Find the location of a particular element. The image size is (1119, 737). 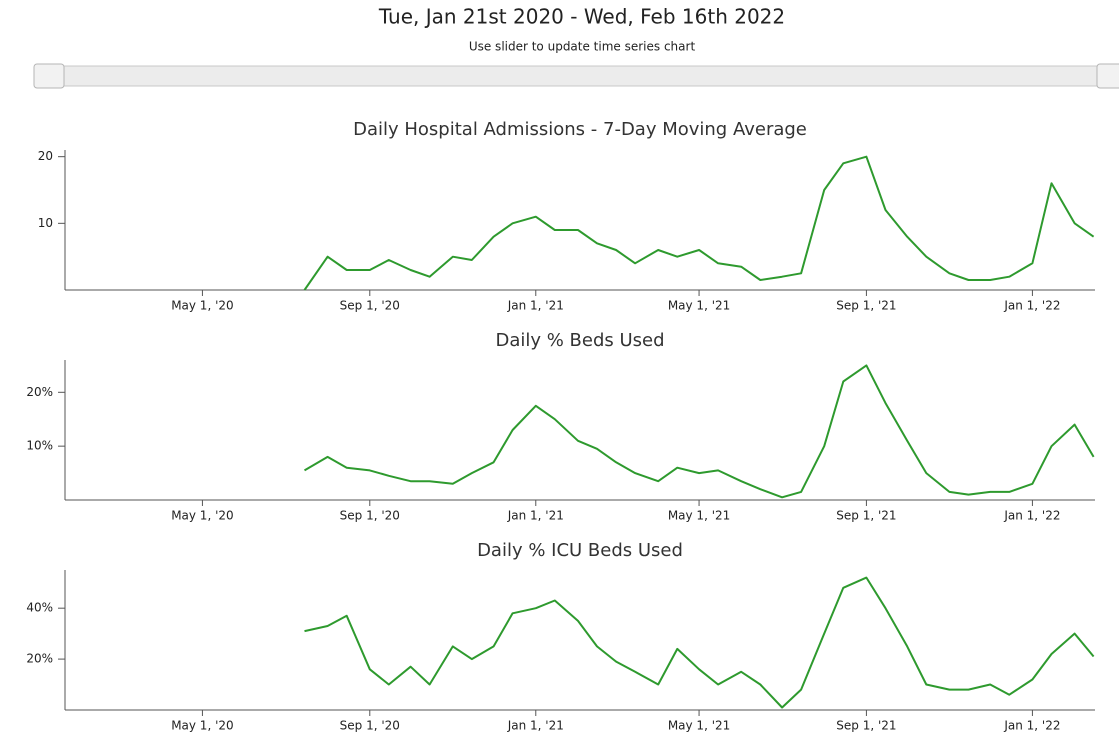

y-tick-label: 40% is located at coordinates (39, 608).